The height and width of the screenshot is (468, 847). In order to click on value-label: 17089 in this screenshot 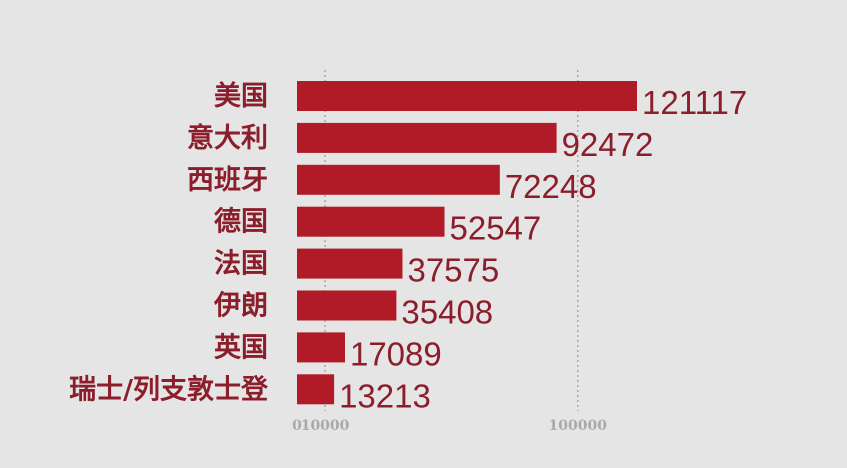, I will do `click(396, 353)`.